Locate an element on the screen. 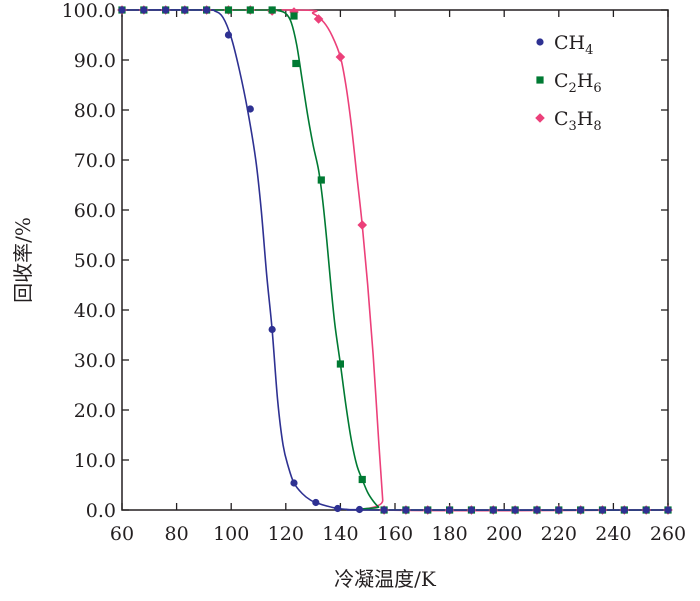 This screenshot has height=601, width=700. legend-subscript: 8 is located at coordinates (597, 126).